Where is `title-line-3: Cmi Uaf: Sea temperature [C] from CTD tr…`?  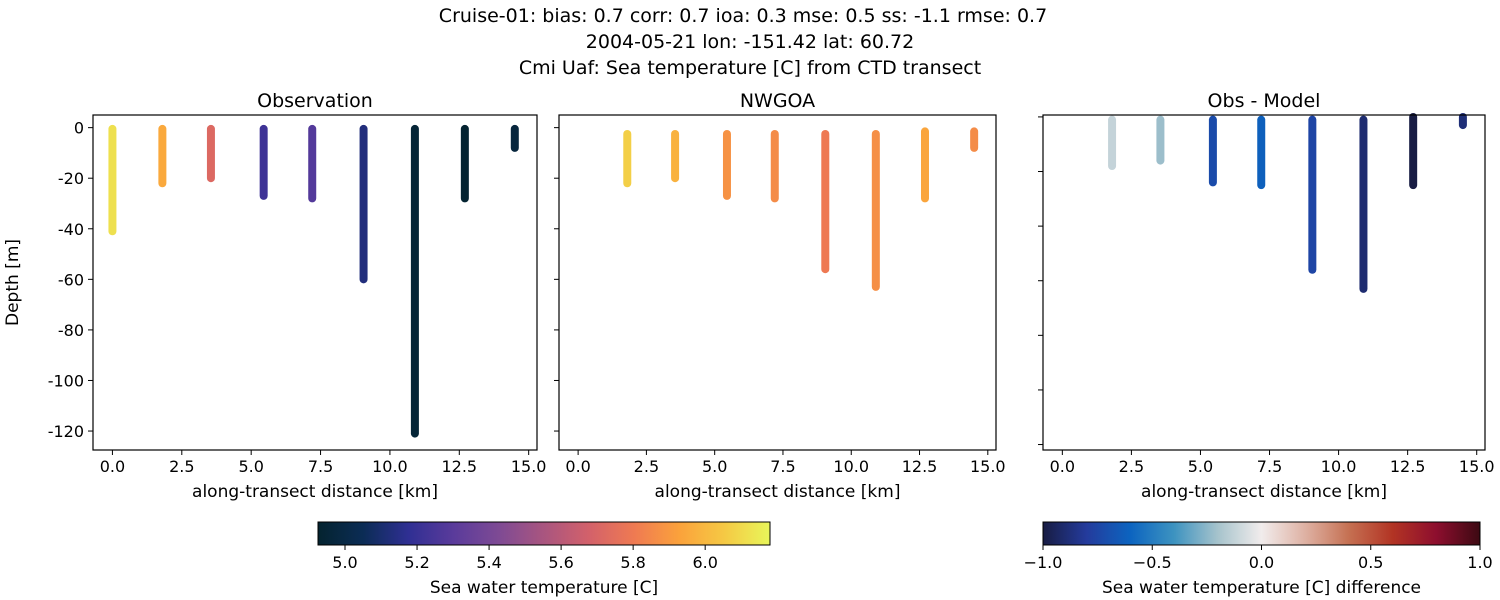
title-line-3: Cmi Uaf: Sea temperature [C] from CTD tr… is located at coordinates (750, 68).